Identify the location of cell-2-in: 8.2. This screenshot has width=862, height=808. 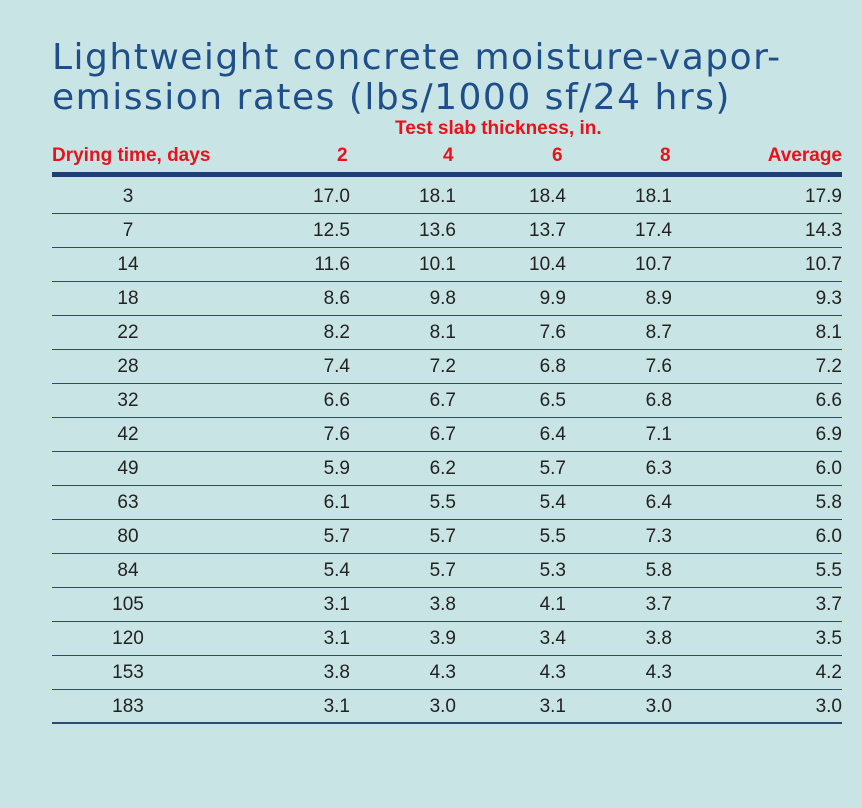
(336, 332).